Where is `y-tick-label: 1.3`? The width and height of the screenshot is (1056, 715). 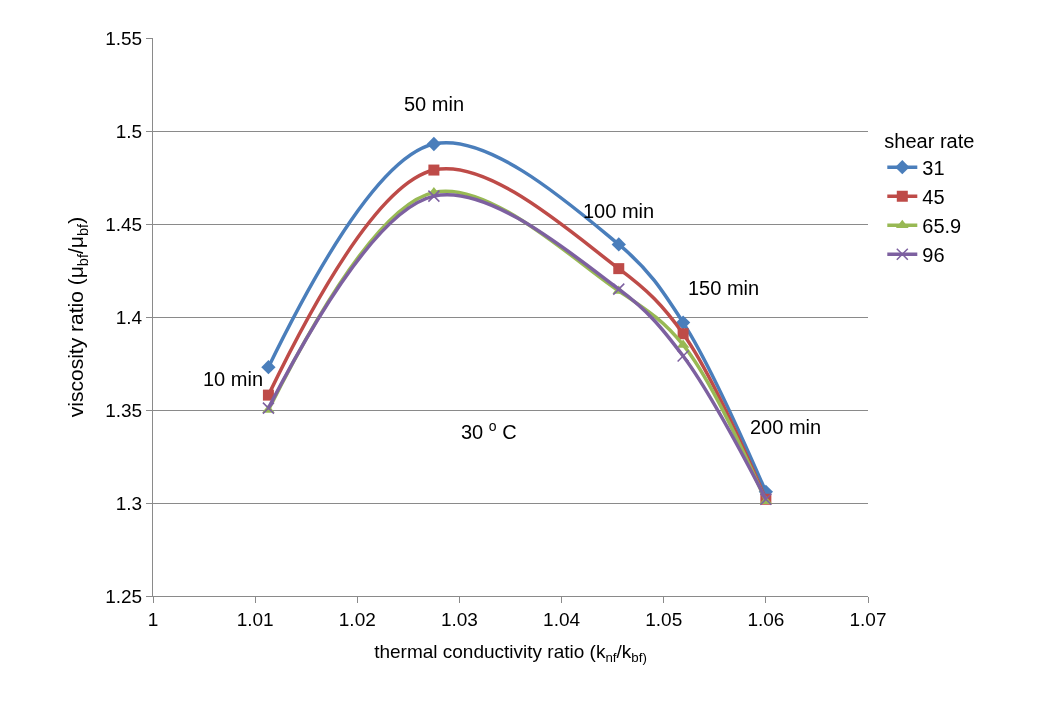 y-tick-label: 1.3 is located at coordinates (129, 503).